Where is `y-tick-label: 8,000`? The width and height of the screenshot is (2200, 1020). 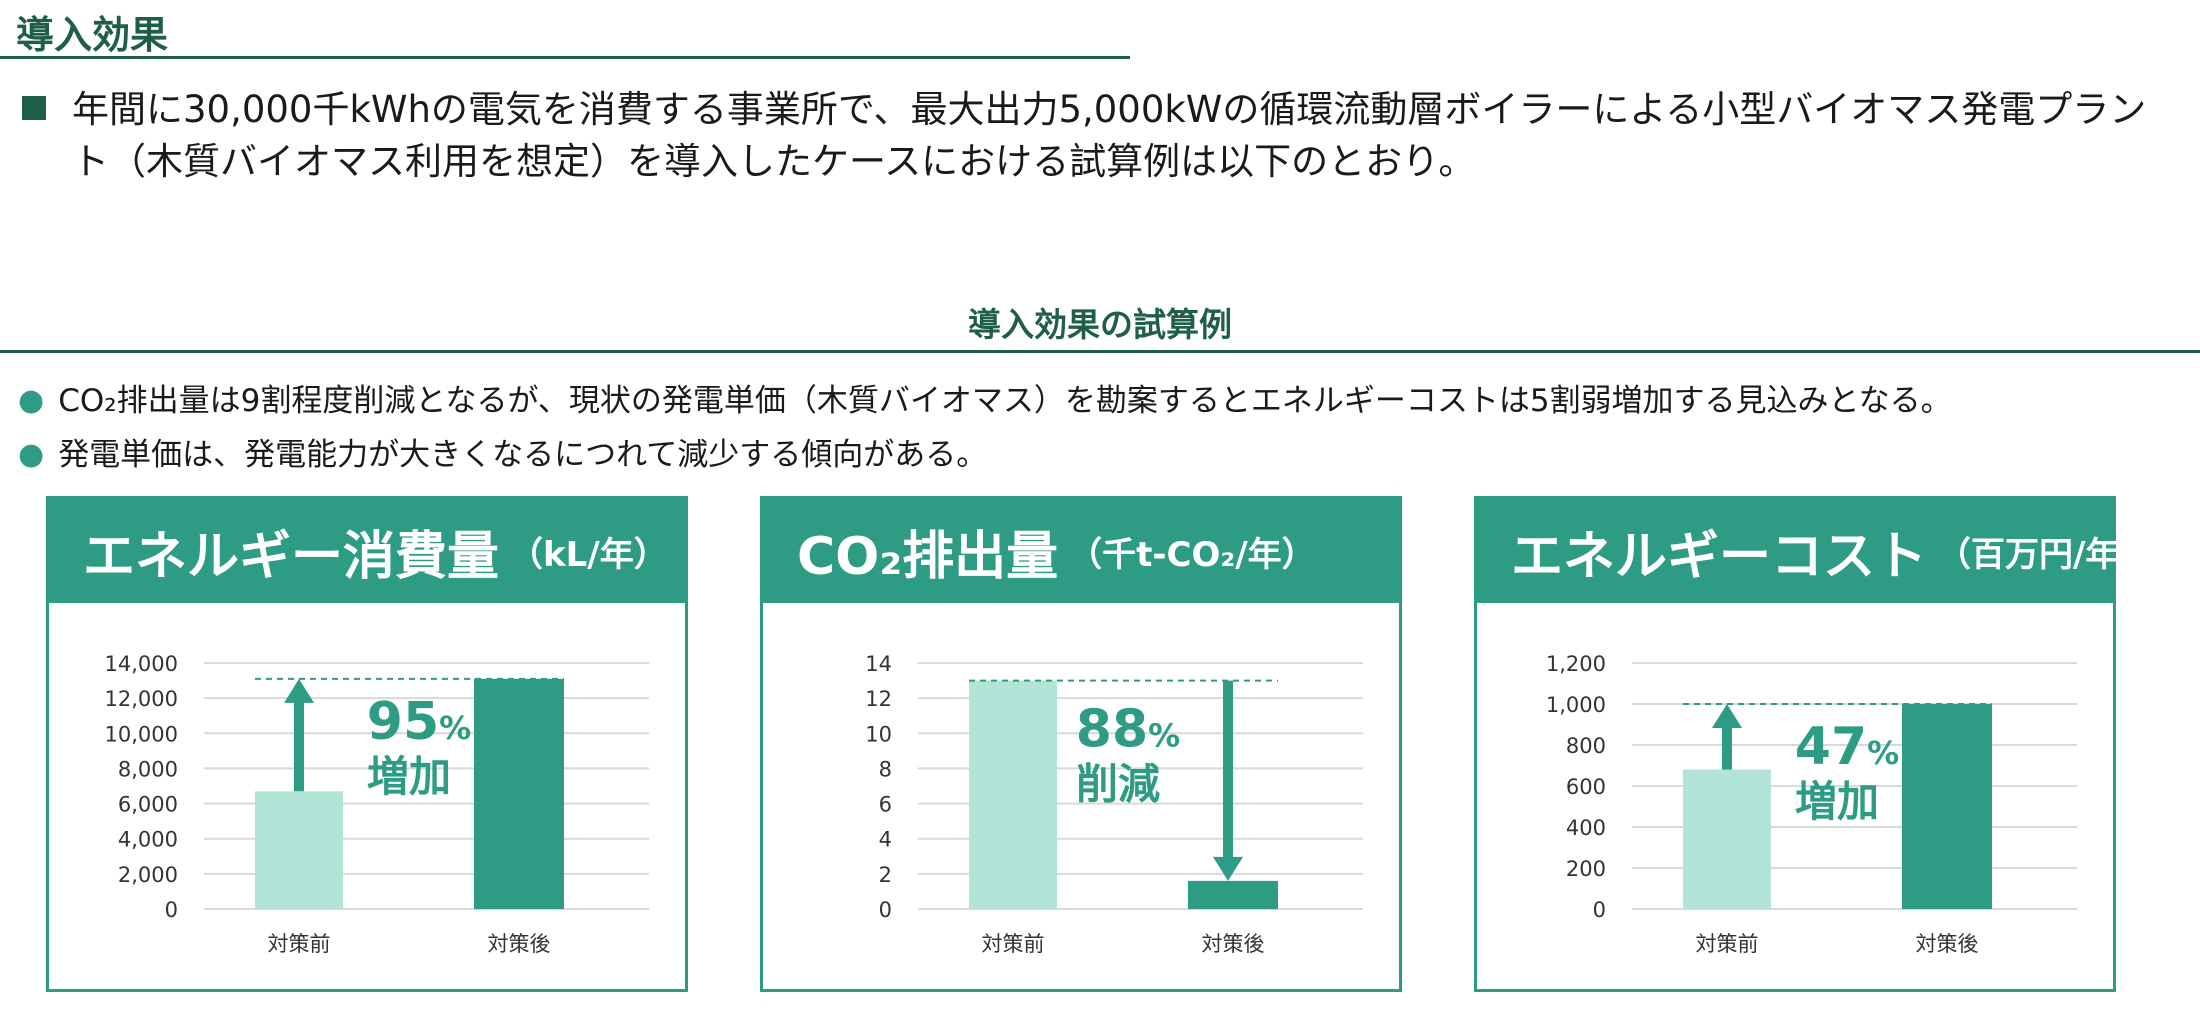
y-tick-label: 8,000 is located at coordinates (148, 769).